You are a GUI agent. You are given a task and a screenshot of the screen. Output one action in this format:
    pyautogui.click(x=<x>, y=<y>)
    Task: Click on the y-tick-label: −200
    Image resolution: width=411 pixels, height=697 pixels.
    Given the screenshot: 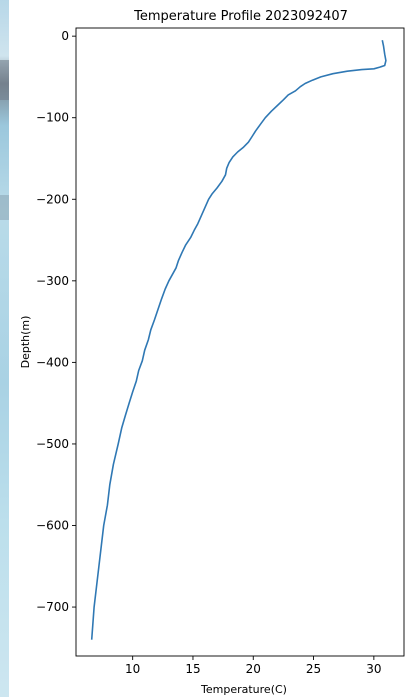 What is the action you would take?
    pyautogui.click(x=52, y=199)
    